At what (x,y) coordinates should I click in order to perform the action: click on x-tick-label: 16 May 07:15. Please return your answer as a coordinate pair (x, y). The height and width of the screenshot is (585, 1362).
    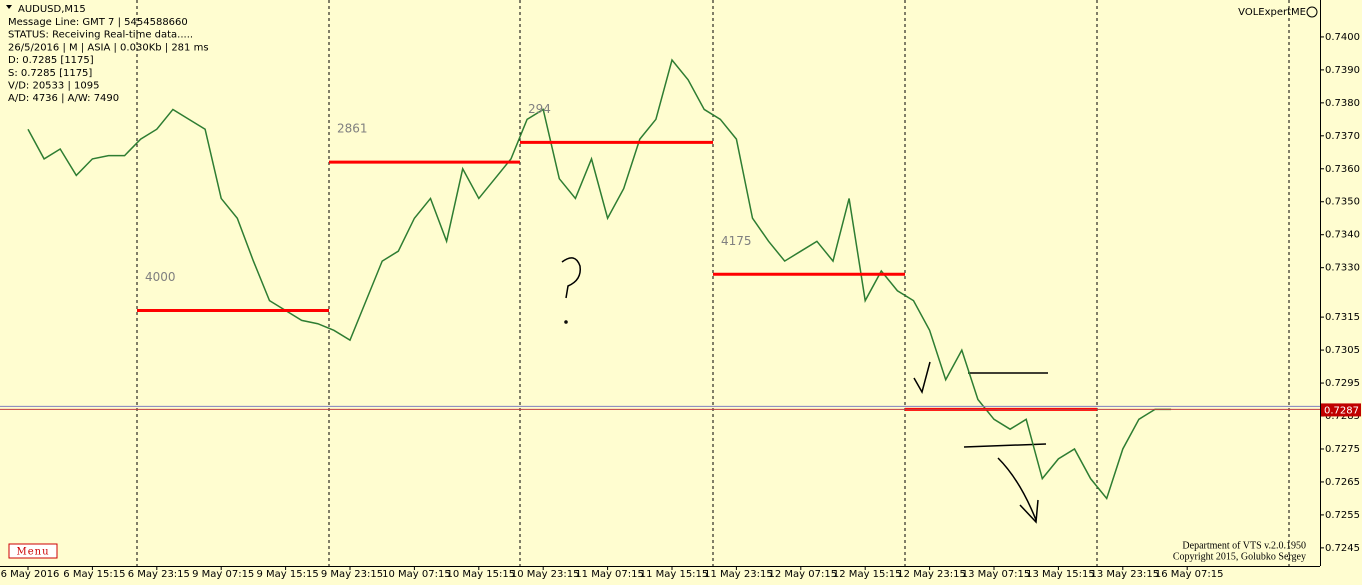
    Looking at the image, I should click on (1189, 574).